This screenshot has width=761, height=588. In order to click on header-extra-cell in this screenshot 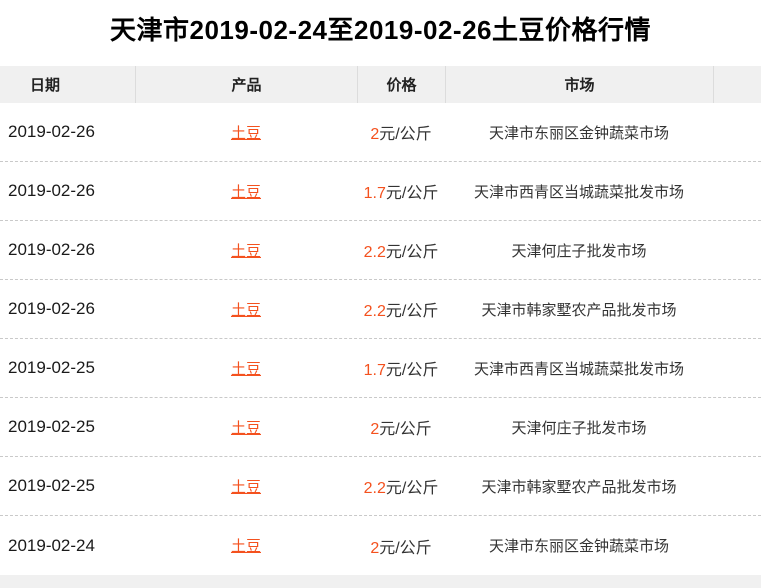, I will do `click(737, 84)`.